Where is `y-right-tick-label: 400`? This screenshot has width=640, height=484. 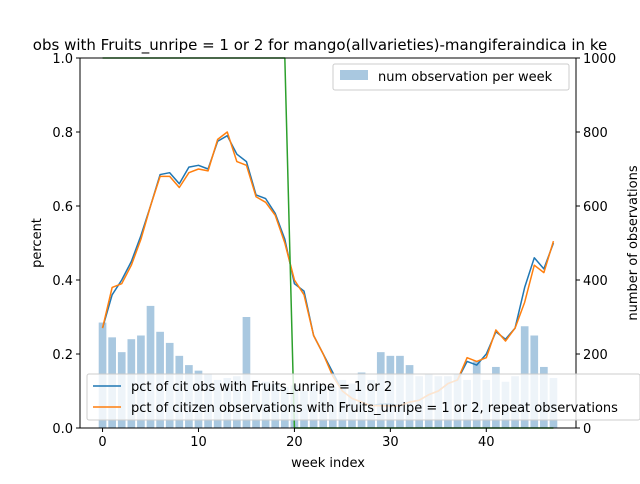
y-right-tick-label: 400 is located at coordinates (595, 281).